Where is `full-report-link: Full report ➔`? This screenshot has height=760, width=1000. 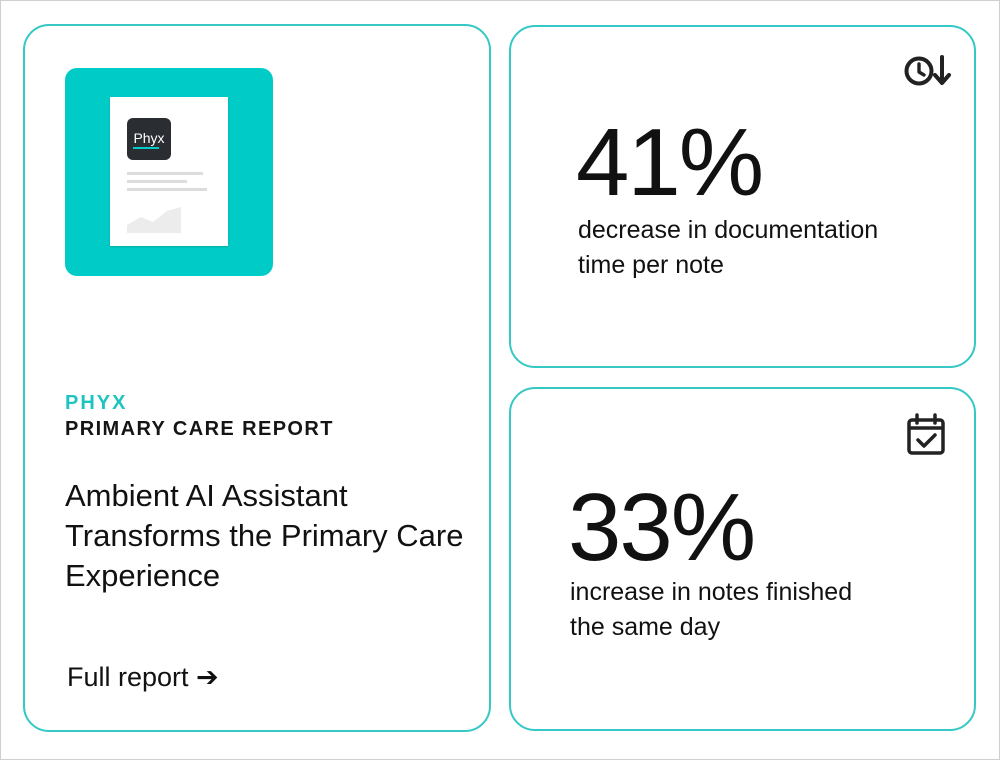 full-report-link: Full report ➔ is located at coordinates (143, 677).